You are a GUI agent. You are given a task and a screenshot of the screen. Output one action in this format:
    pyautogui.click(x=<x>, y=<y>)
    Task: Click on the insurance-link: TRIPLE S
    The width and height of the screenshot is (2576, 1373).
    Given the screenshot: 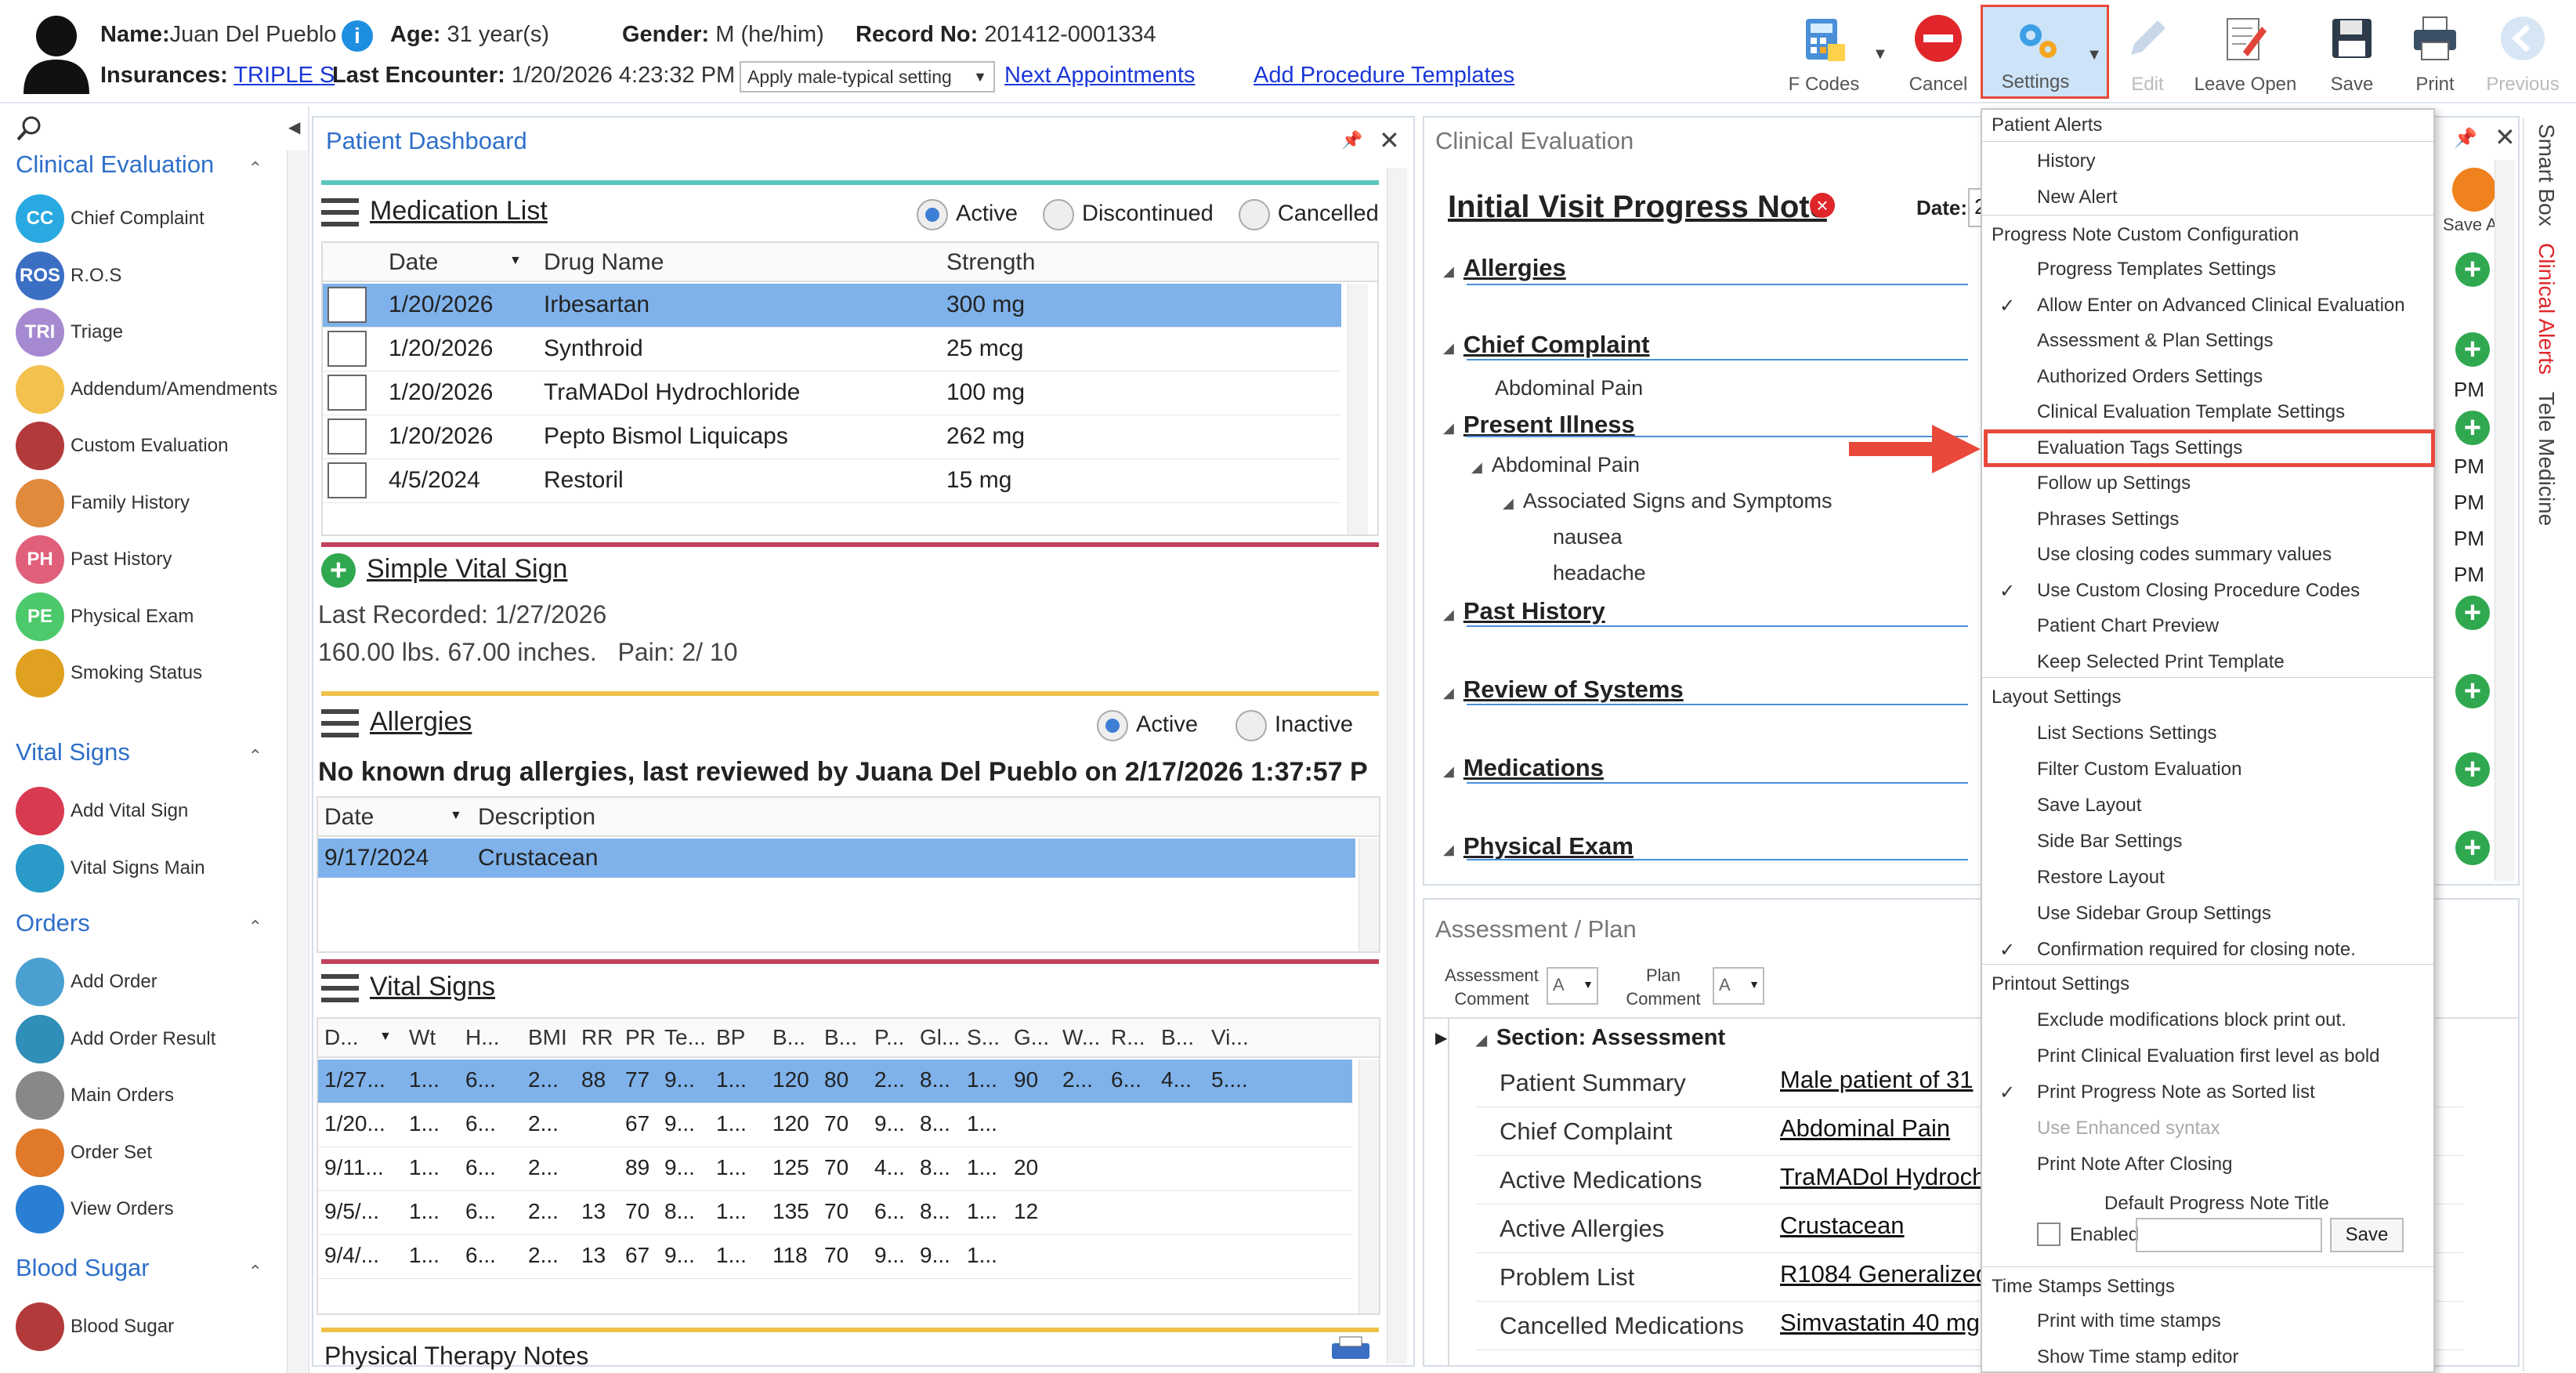 What is the action you would take?
    pyautogui.click(x=284, y=75)
    